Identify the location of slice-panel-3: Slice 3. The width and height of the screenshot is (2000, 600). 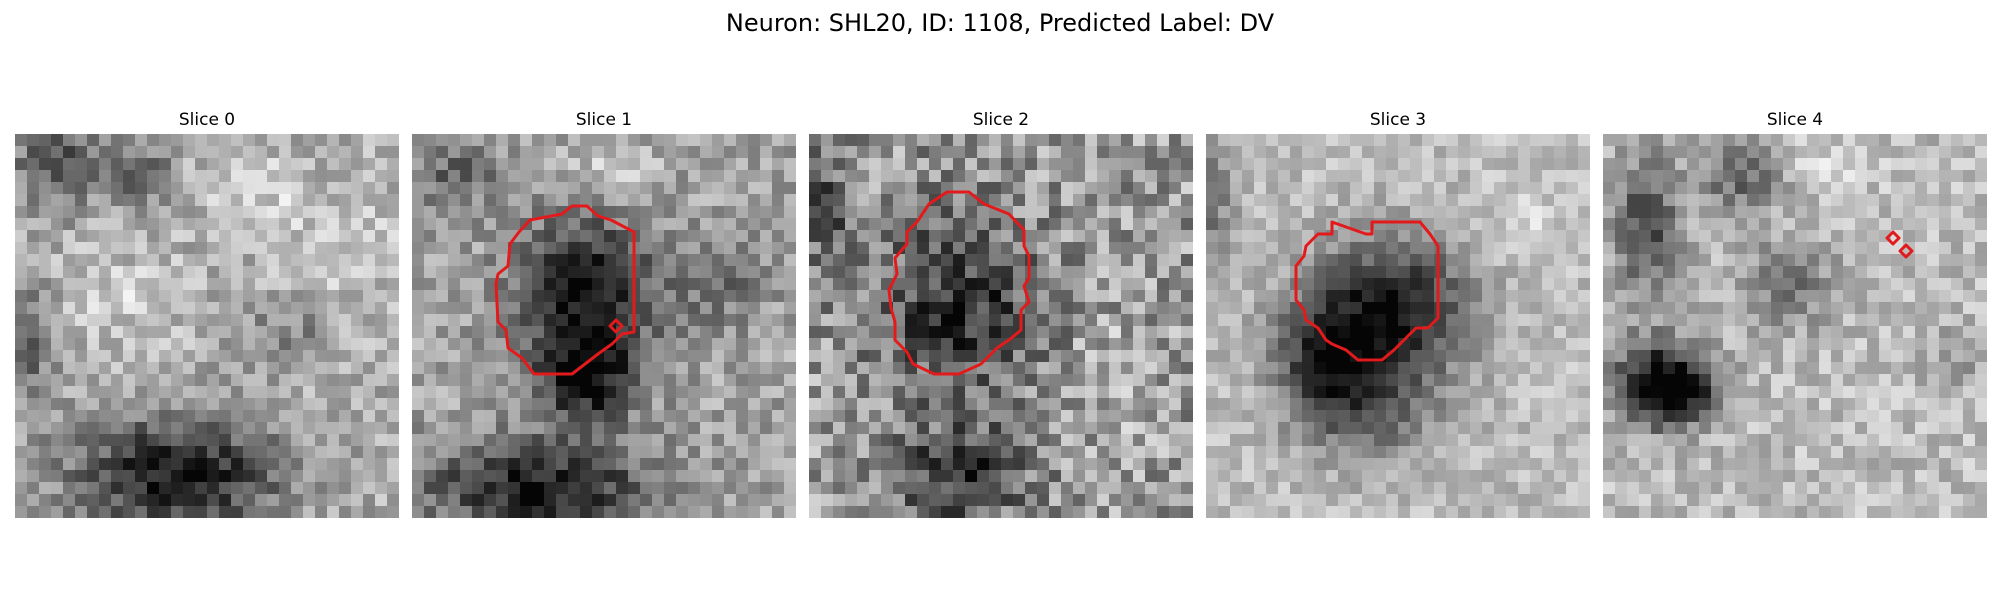
(1398, 313).